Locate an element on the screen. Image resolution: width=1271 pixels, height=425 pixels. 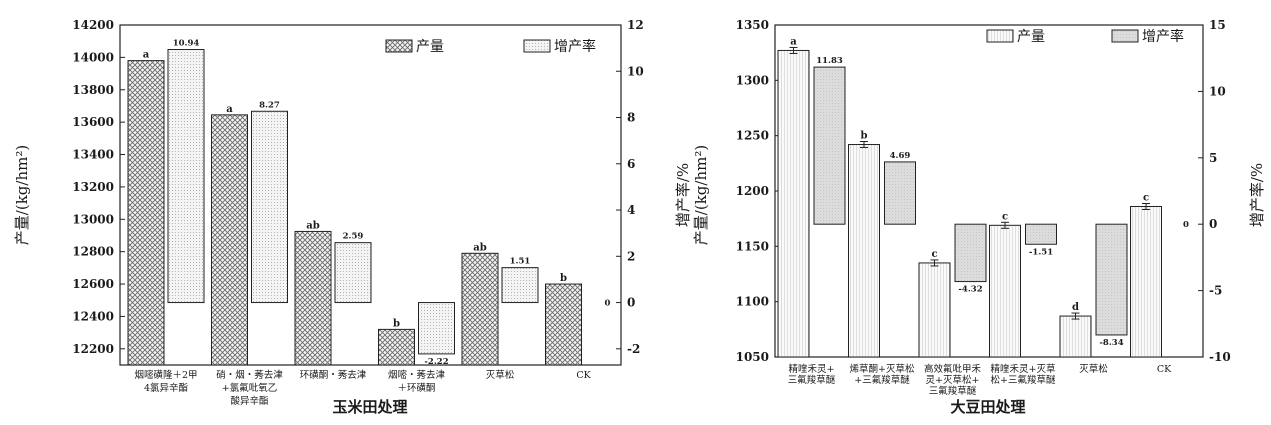
x-category-label: 烟嘧磺隆＋2甲 is located at coordinates (165, 375).